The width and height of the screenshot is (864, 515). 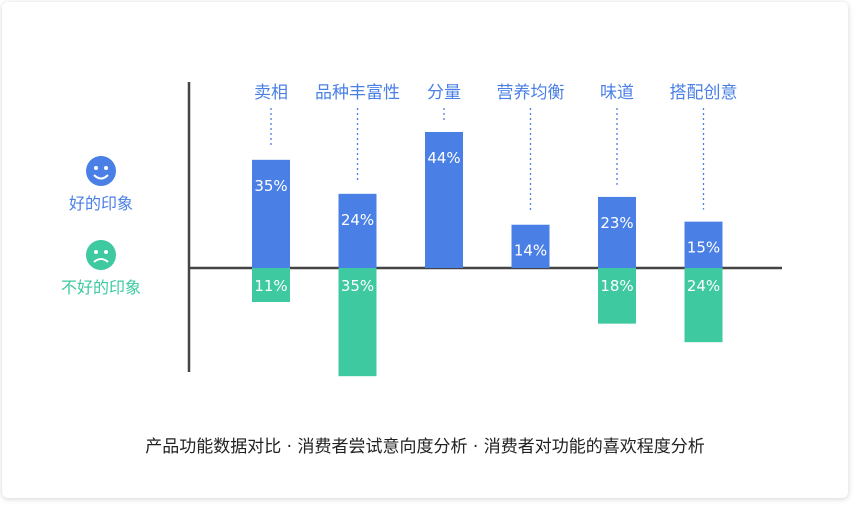 I want to click on legend-positive-label: 好的印象, so click(x=101, y=203).